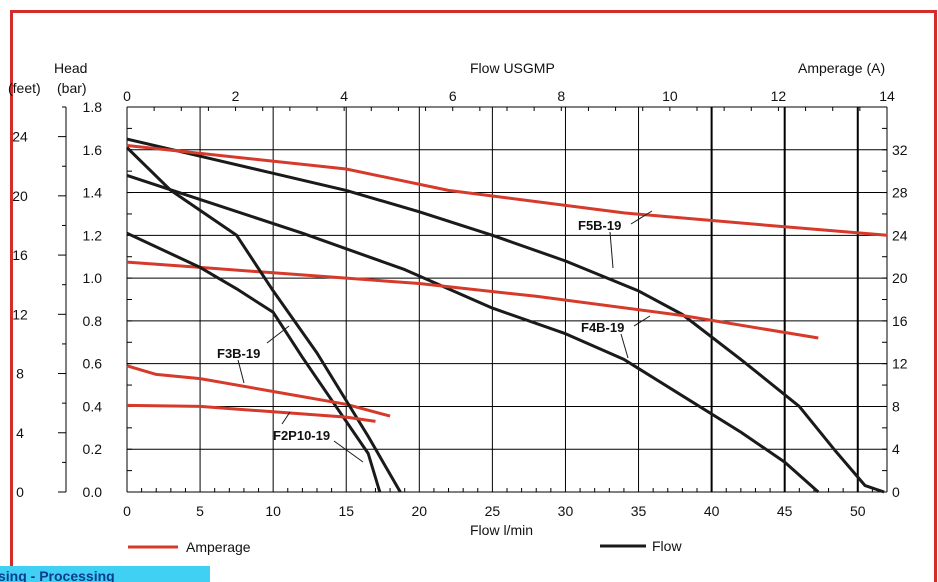 Image resolution: width=938 pixels, height=582 pixels. I want to click on x-top-tick-label: 2, so click(236, 96).